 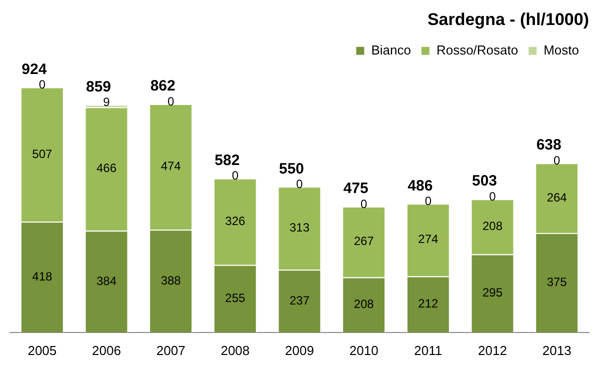 What do you see at coordinates (106, 350) in the screenshot?
I see `x-tick-label: 2006` at bounding box center [106, 350].